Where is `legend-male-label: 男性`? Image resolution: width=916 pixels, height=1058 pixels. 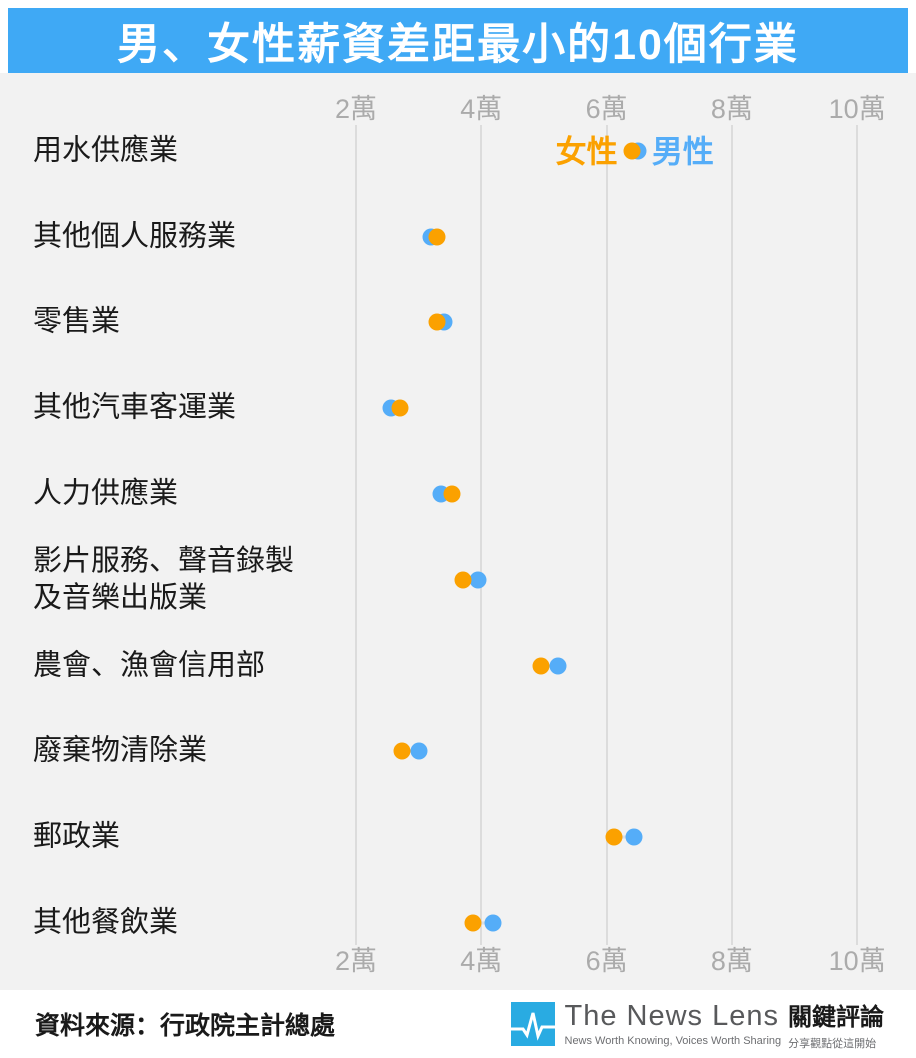 legend-male-label: 男性 is located at coordinates (682, 152).